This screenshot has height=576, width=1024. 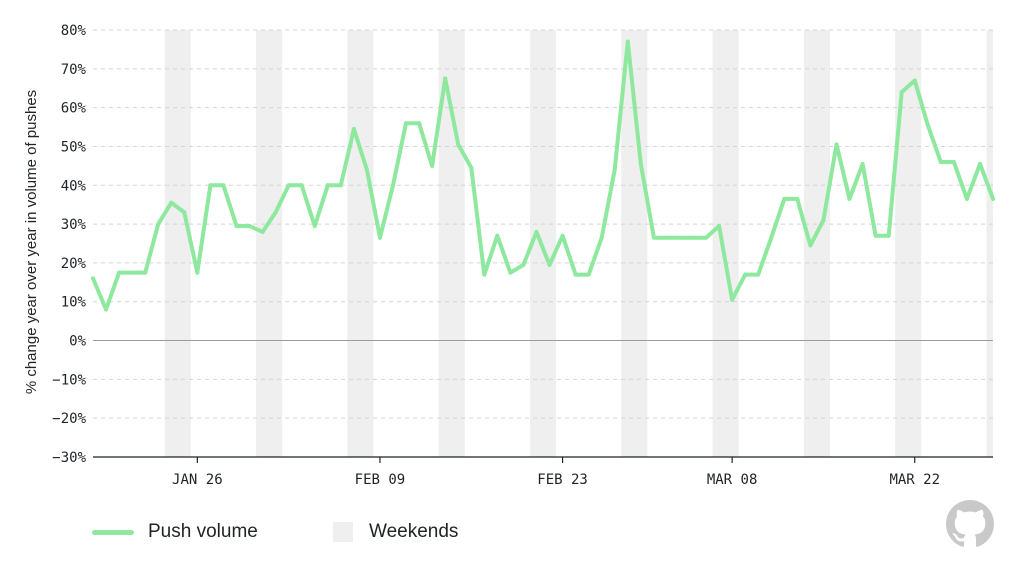 What do you see at coordinates (197, 480) in the screenshot?
I see `x-tick-label: JAN 26` at bounding box center [197, 480].